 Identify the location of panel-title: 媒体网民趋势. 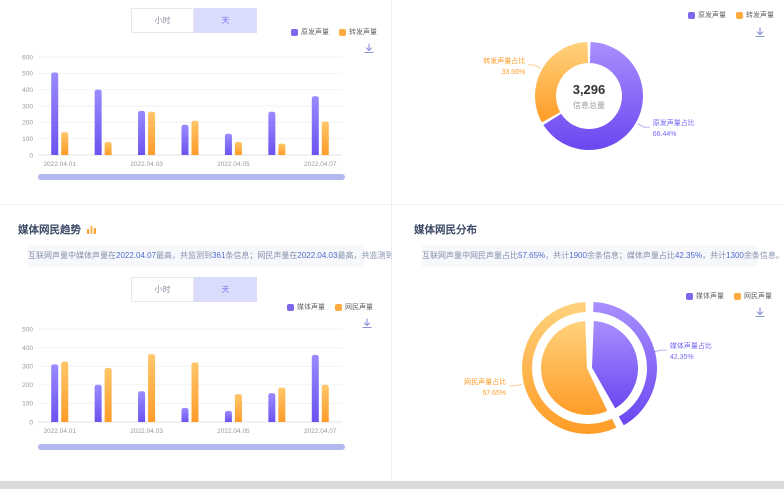
(49, 230).